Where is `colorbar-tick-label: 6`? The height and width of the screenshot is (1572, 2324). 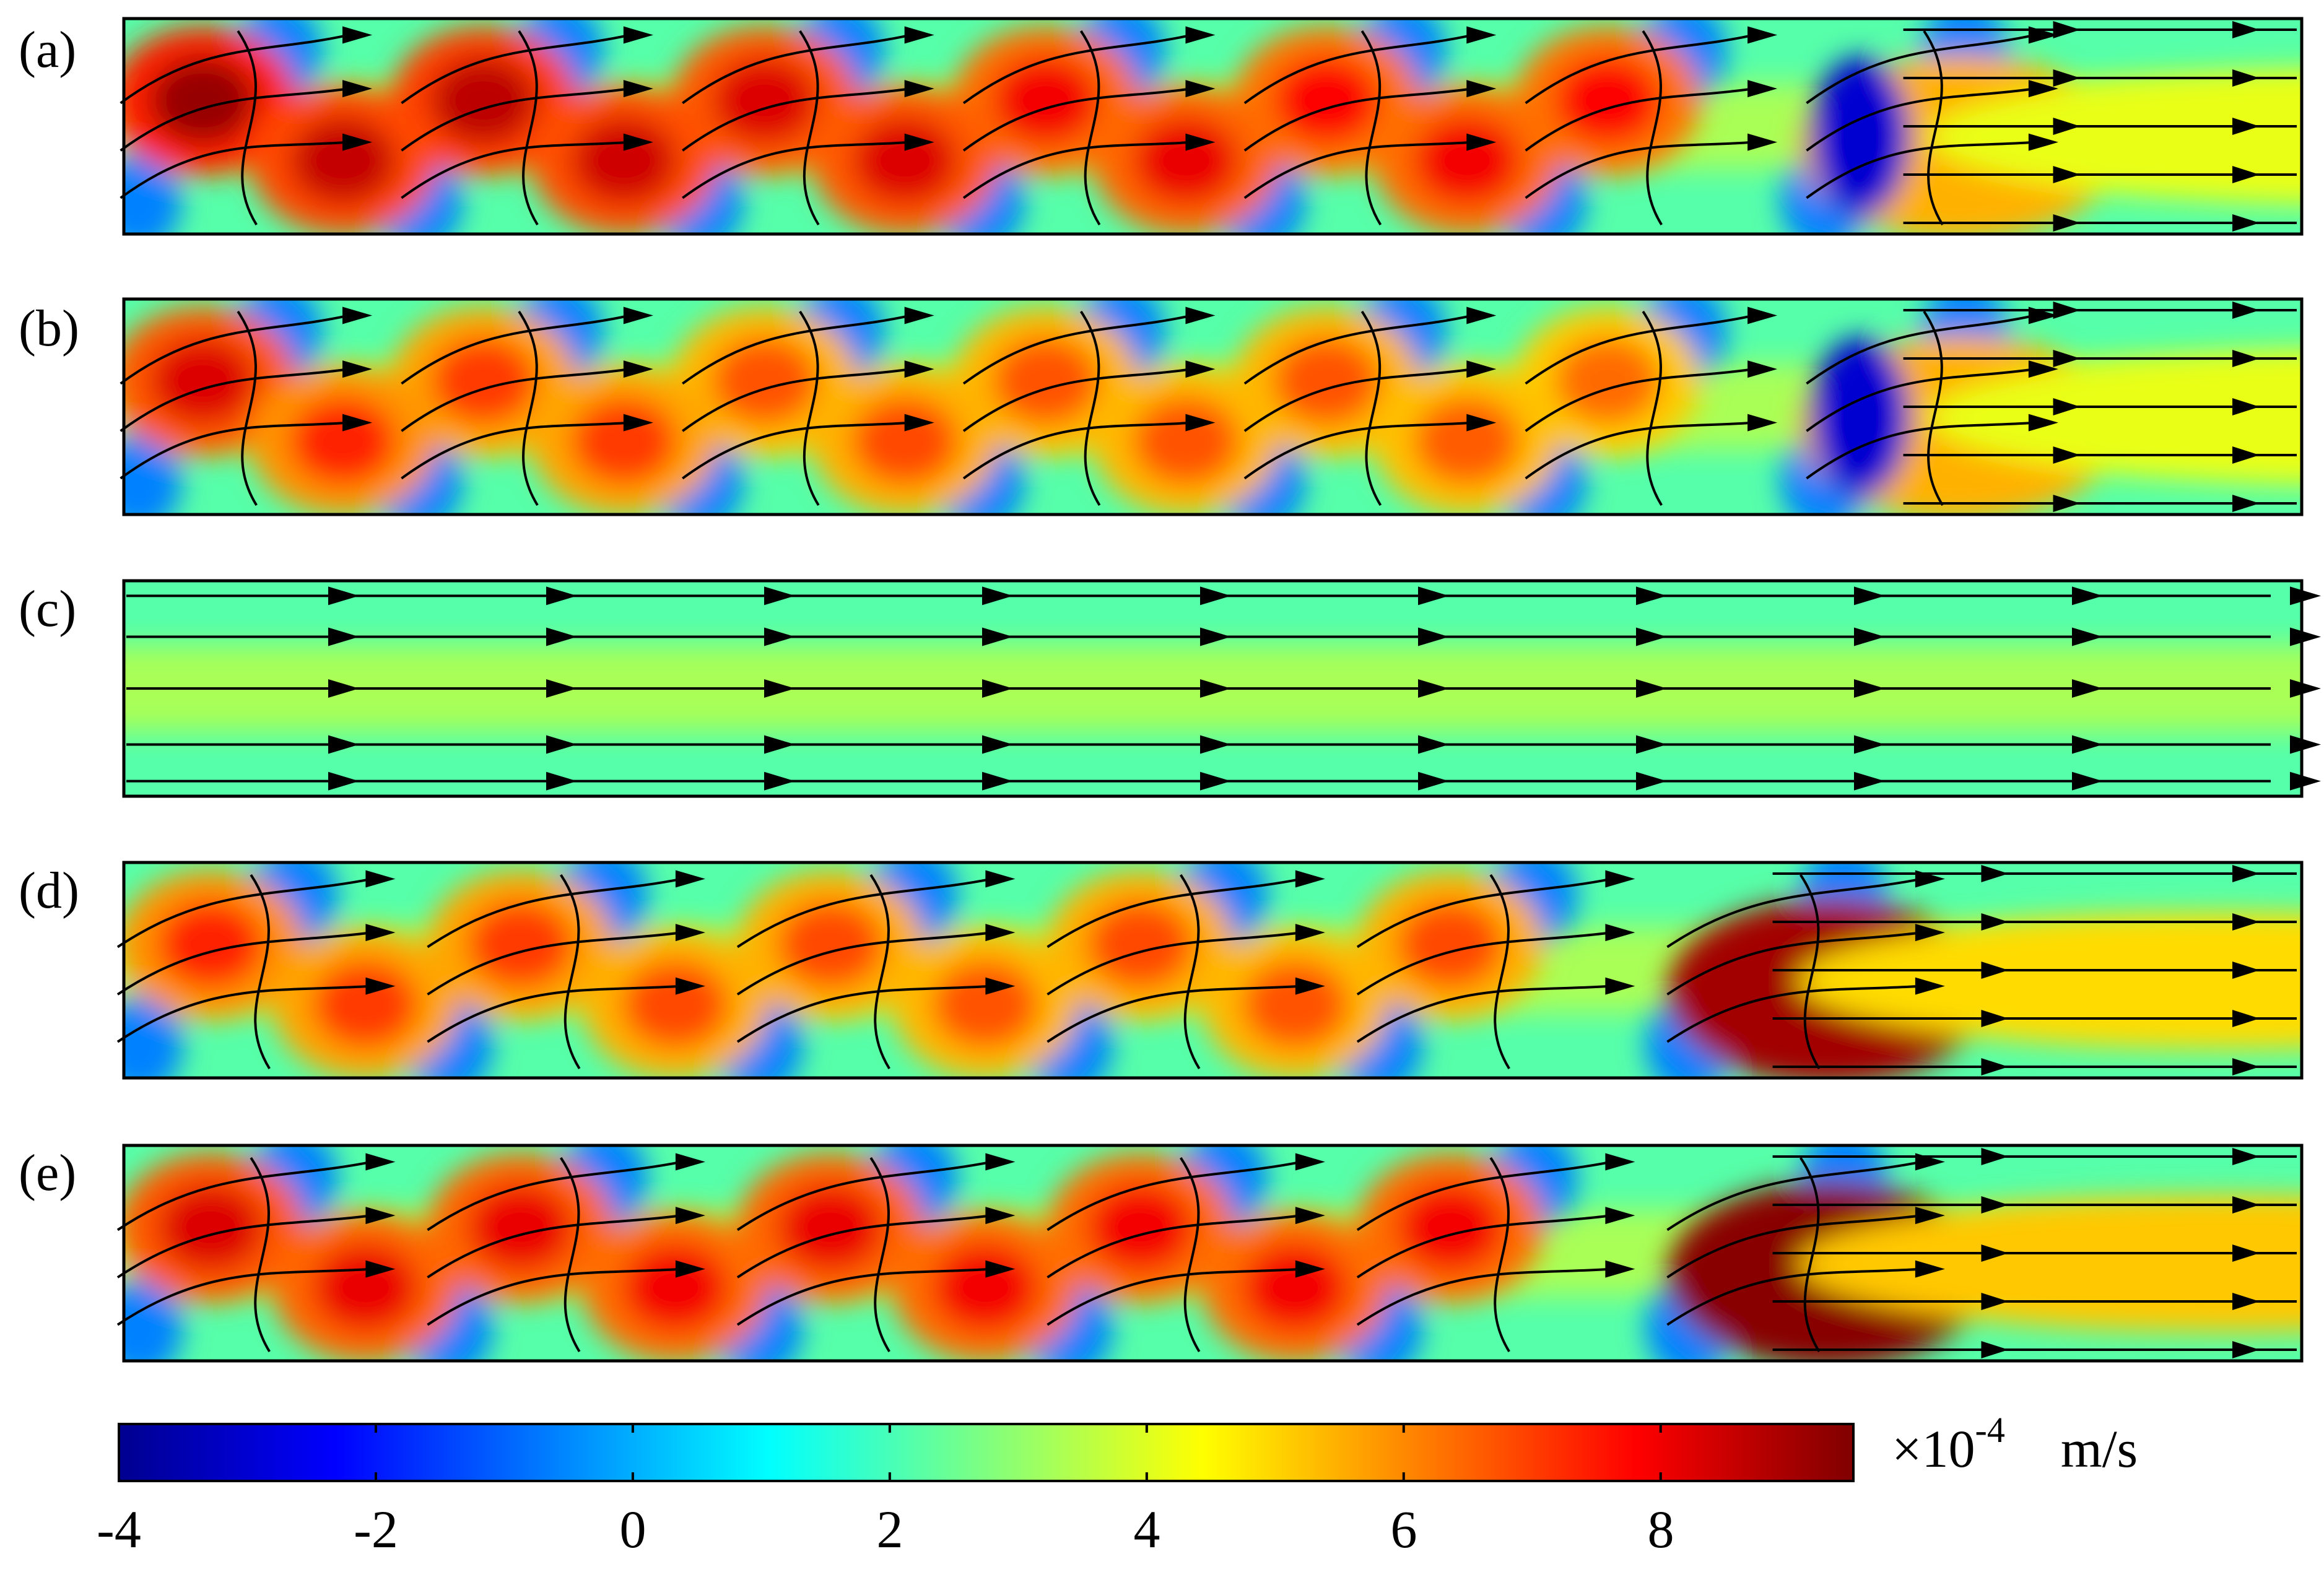
colorbar-tick-label: 6 is located at coordinates (1403, 1529).